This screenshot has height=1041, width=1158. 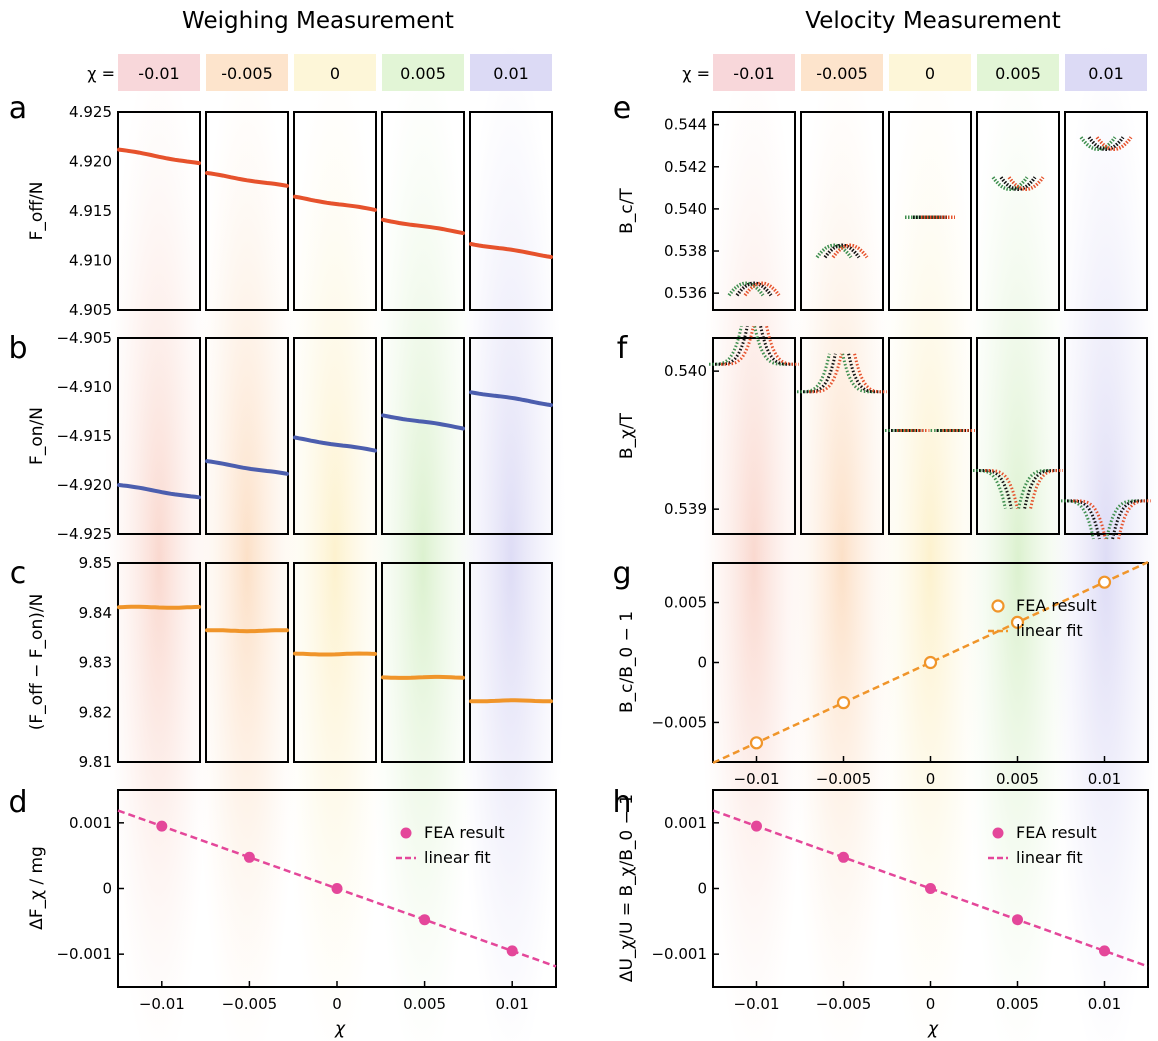 What do you see at coordinates (1056, 832) in the screenshot?
I see `panel-h-legend-fea: FEA result` at bounding box center [1056, 832].